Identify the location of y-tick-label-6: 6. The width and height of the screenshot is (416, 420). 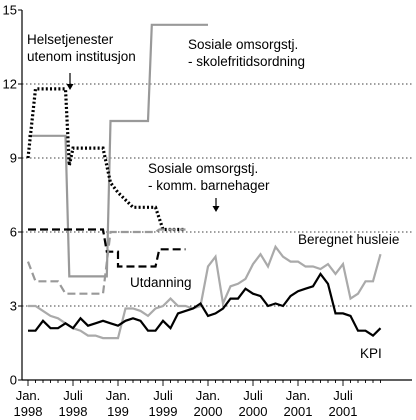
(13, 232).